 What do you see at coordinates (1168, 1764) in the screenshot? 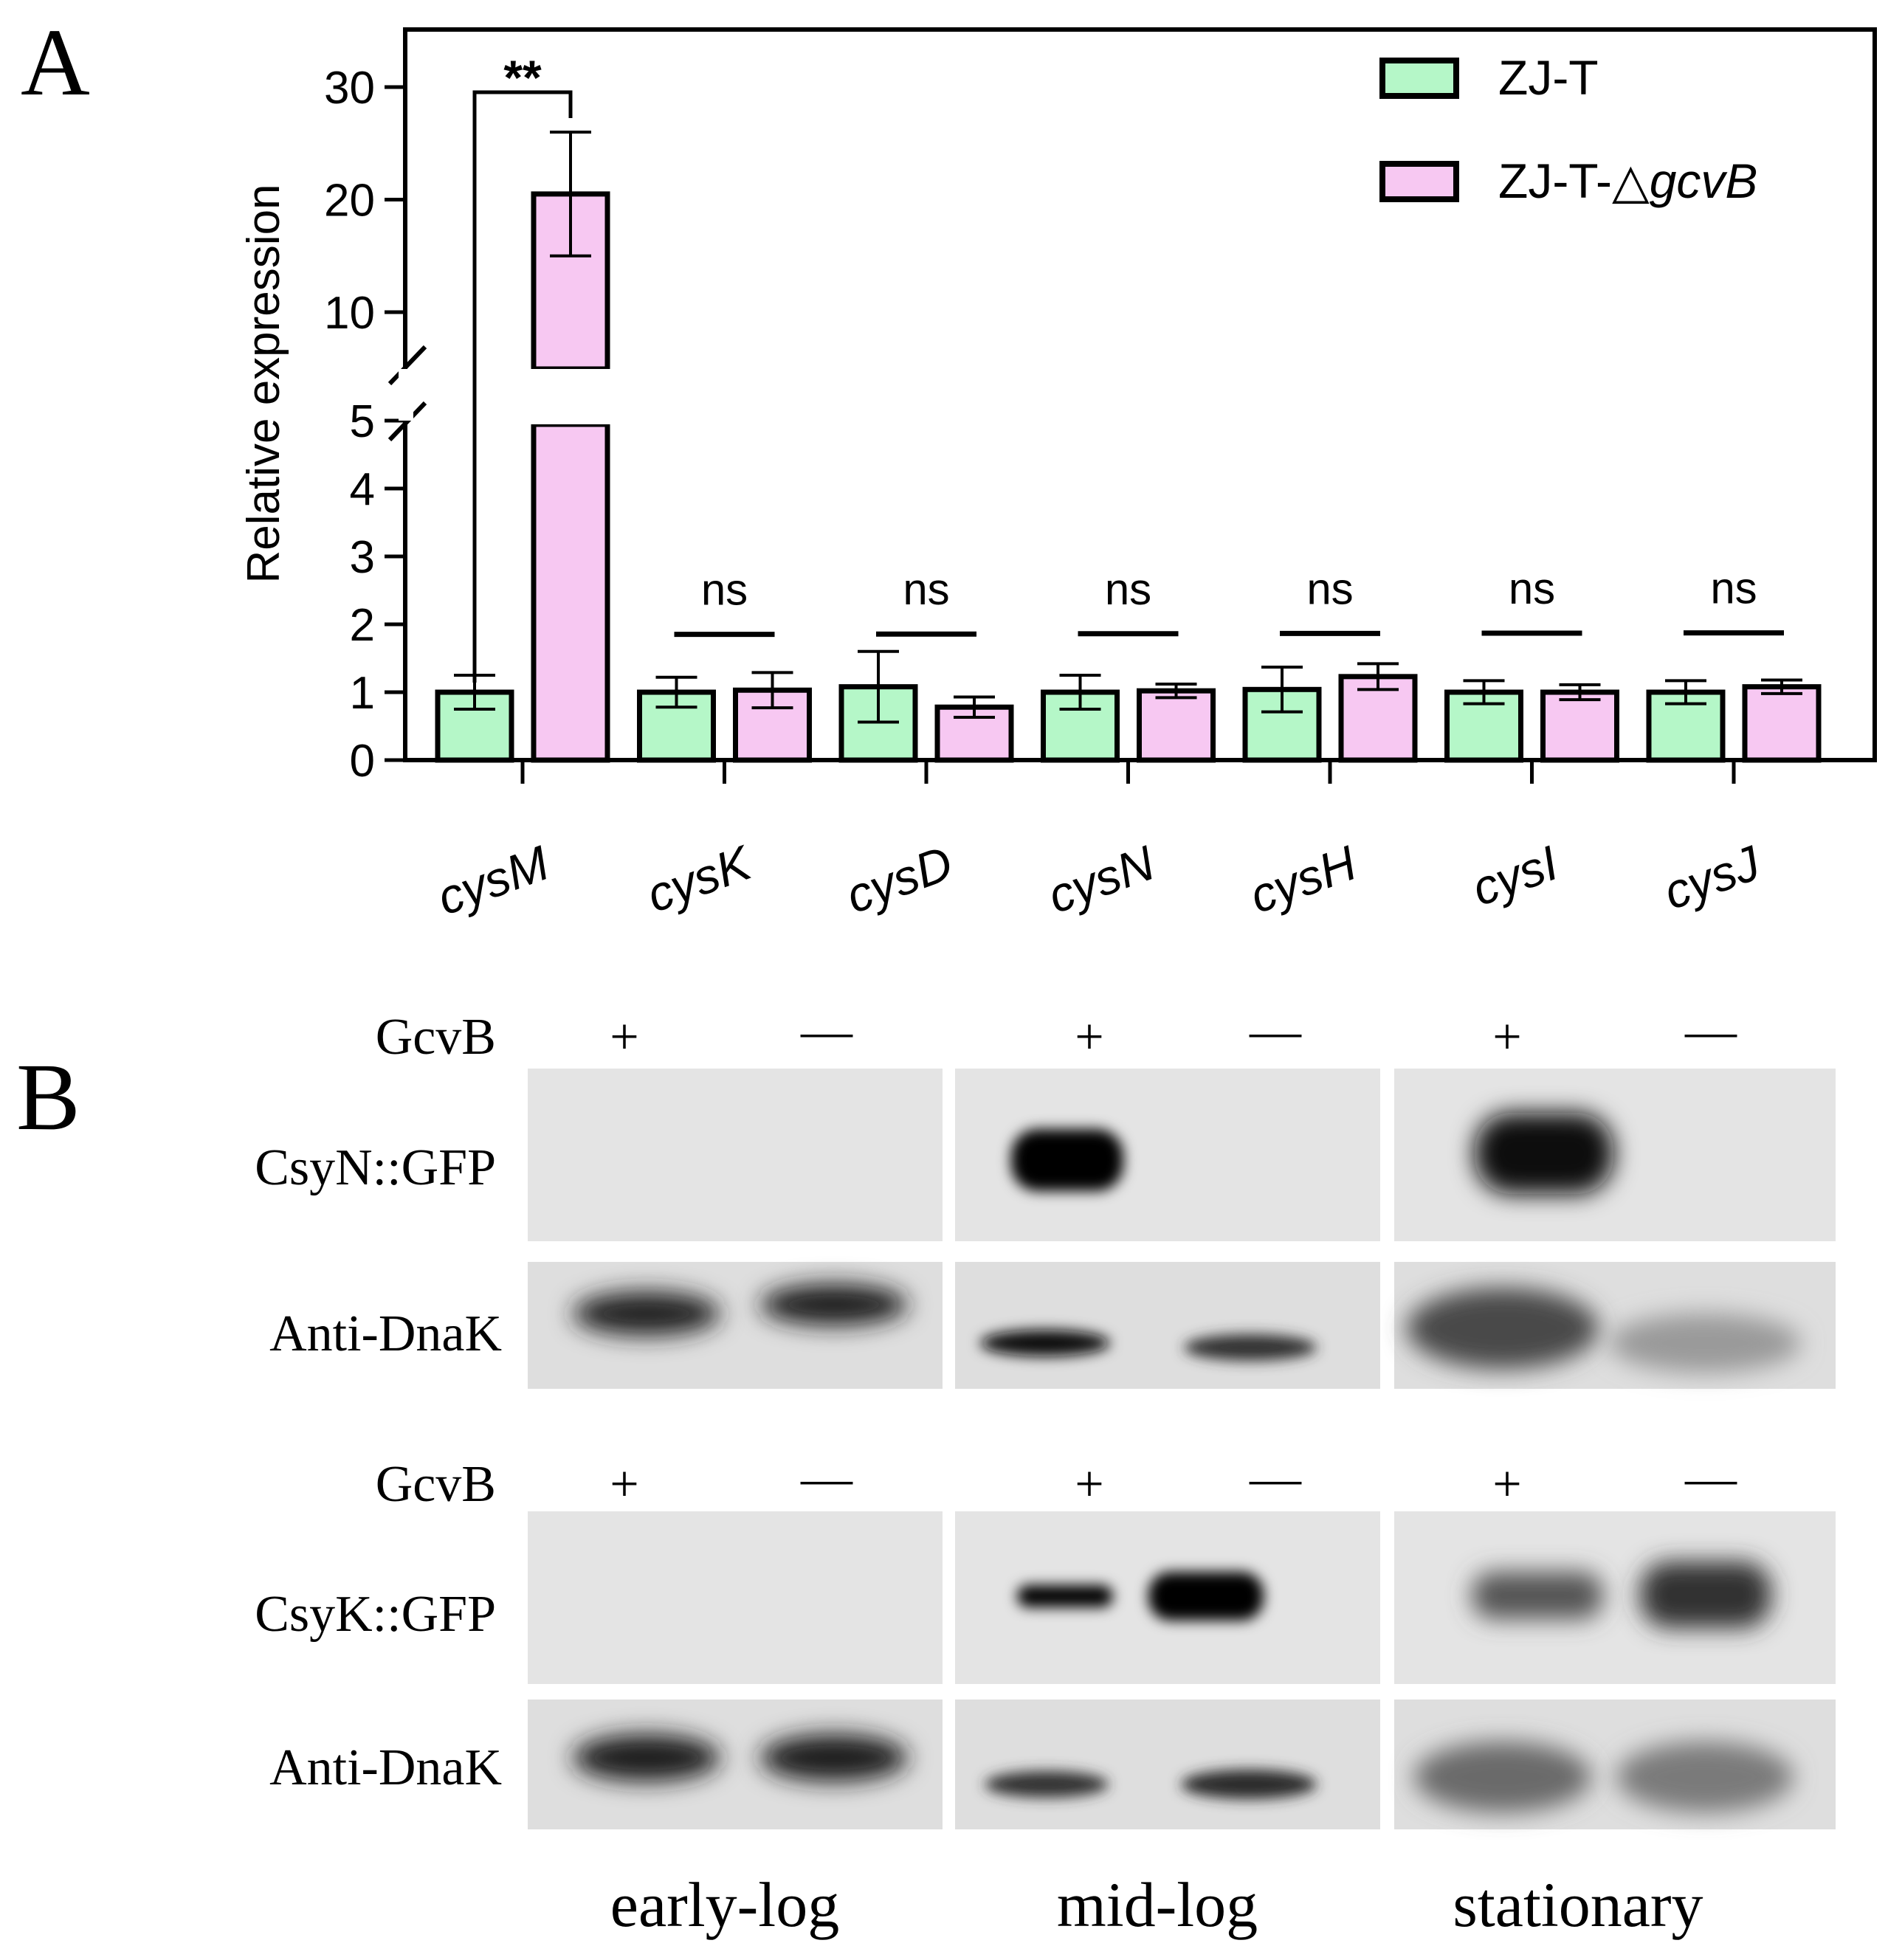
I see `blot-dnak2-mid` at bounding box center [1168, 1764].